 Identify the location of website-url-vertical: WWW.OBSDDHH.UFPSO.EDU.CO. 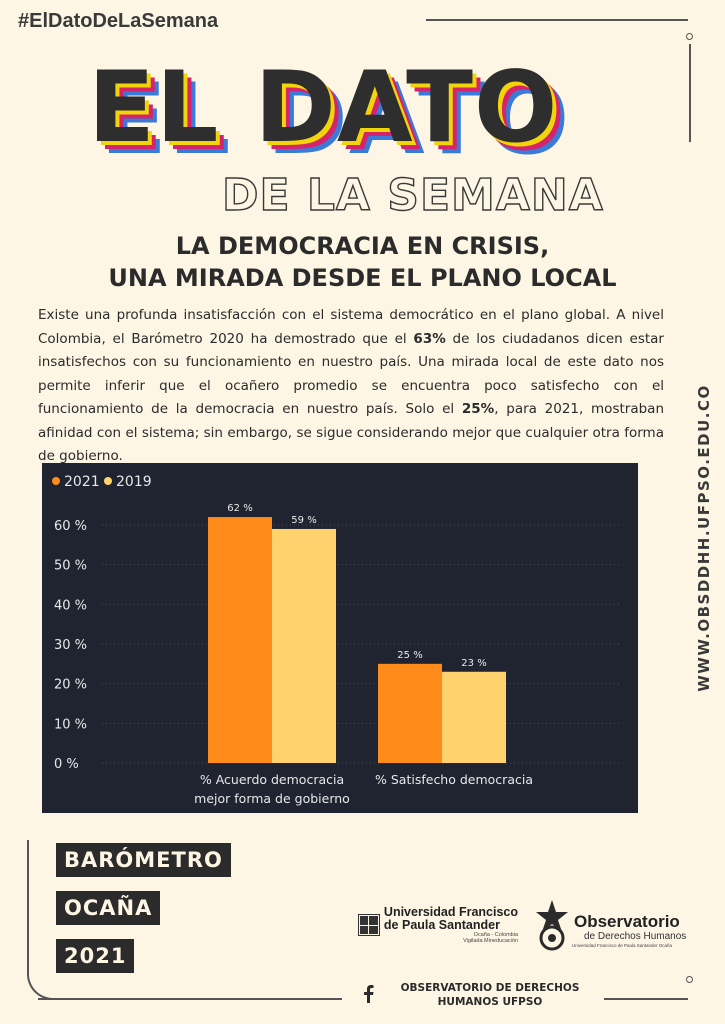
(701, 538).